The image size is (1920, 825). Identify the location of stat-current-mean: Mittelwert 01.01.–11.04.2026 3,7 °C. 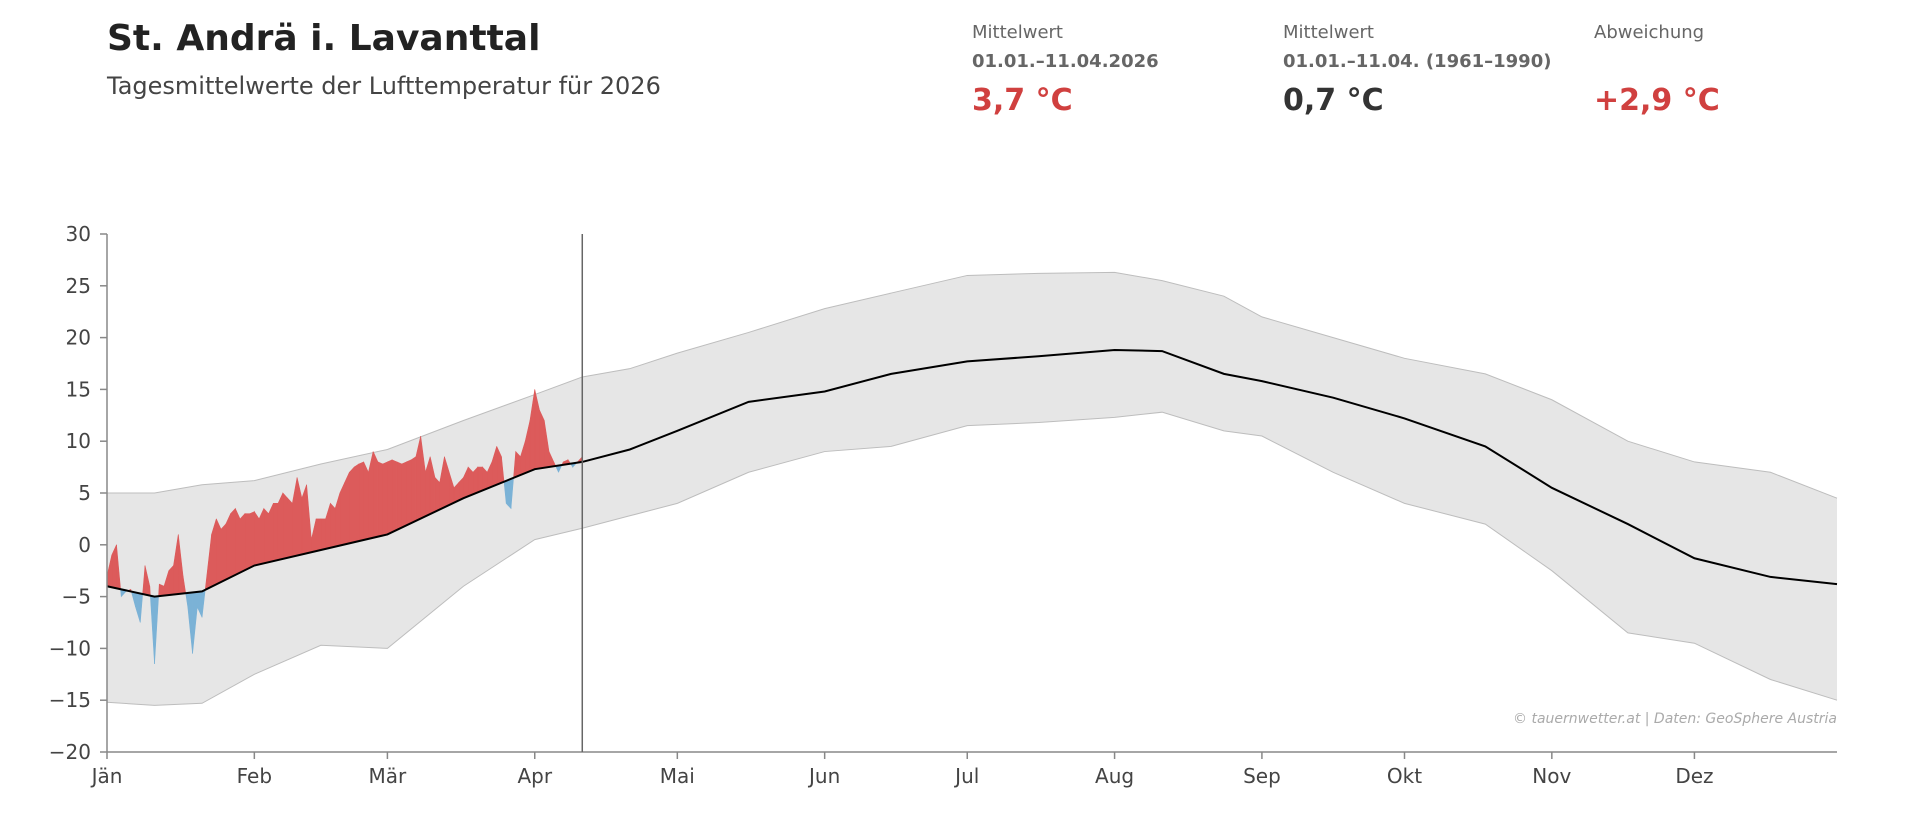
(1065, 70).